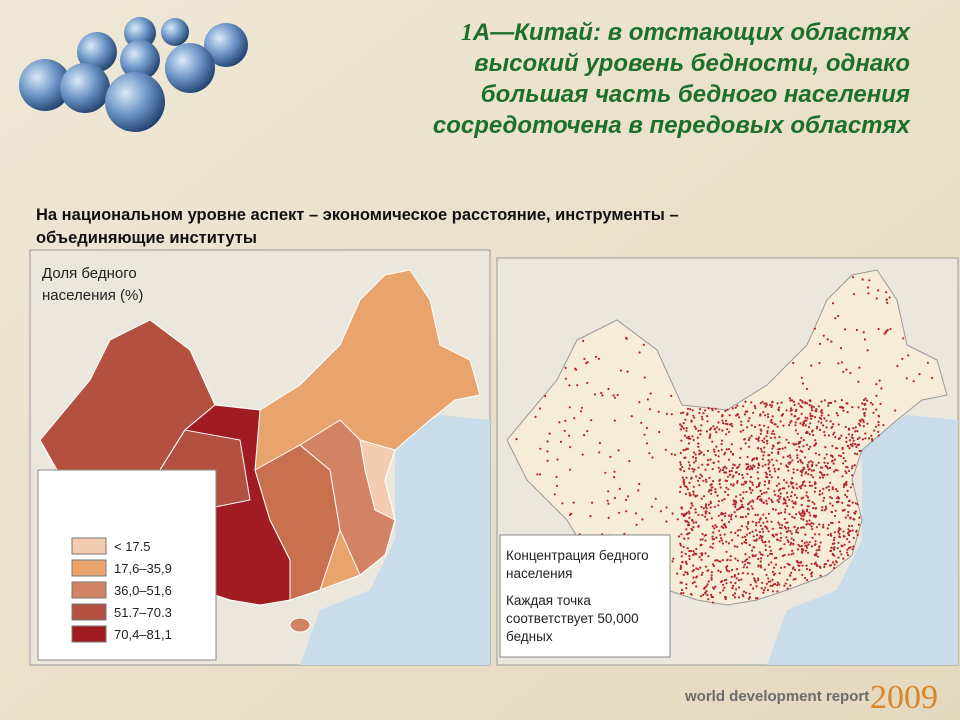 The image size is (960, 725). Describe the element at coordinates (143, 590) in the screenshot. I see `legend-label: 36,0–51,6` at that location.